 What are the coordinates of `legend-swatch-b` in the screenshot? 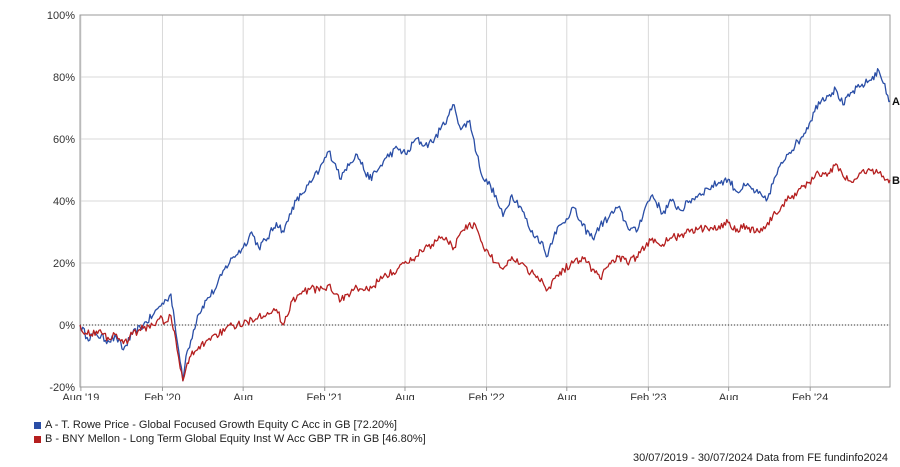 It's located at (37, 439).